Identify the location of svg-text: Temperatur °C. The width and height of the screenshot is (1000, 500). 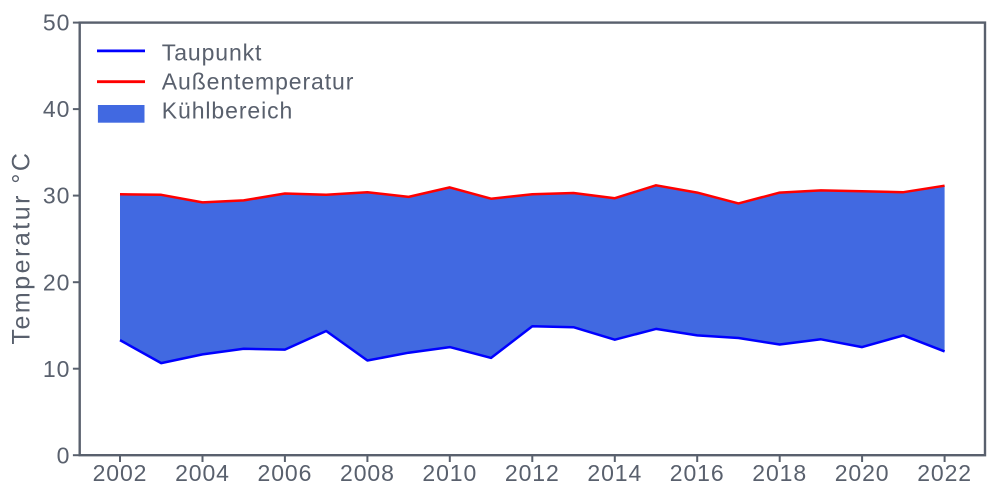
(22, 248).